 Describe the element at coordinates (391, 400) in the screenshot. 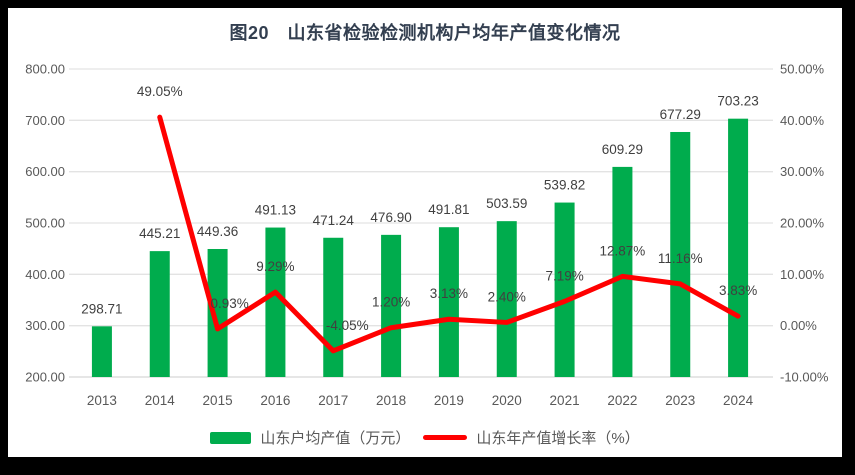

I see `x-axis-label-2018: 2018` at that location.